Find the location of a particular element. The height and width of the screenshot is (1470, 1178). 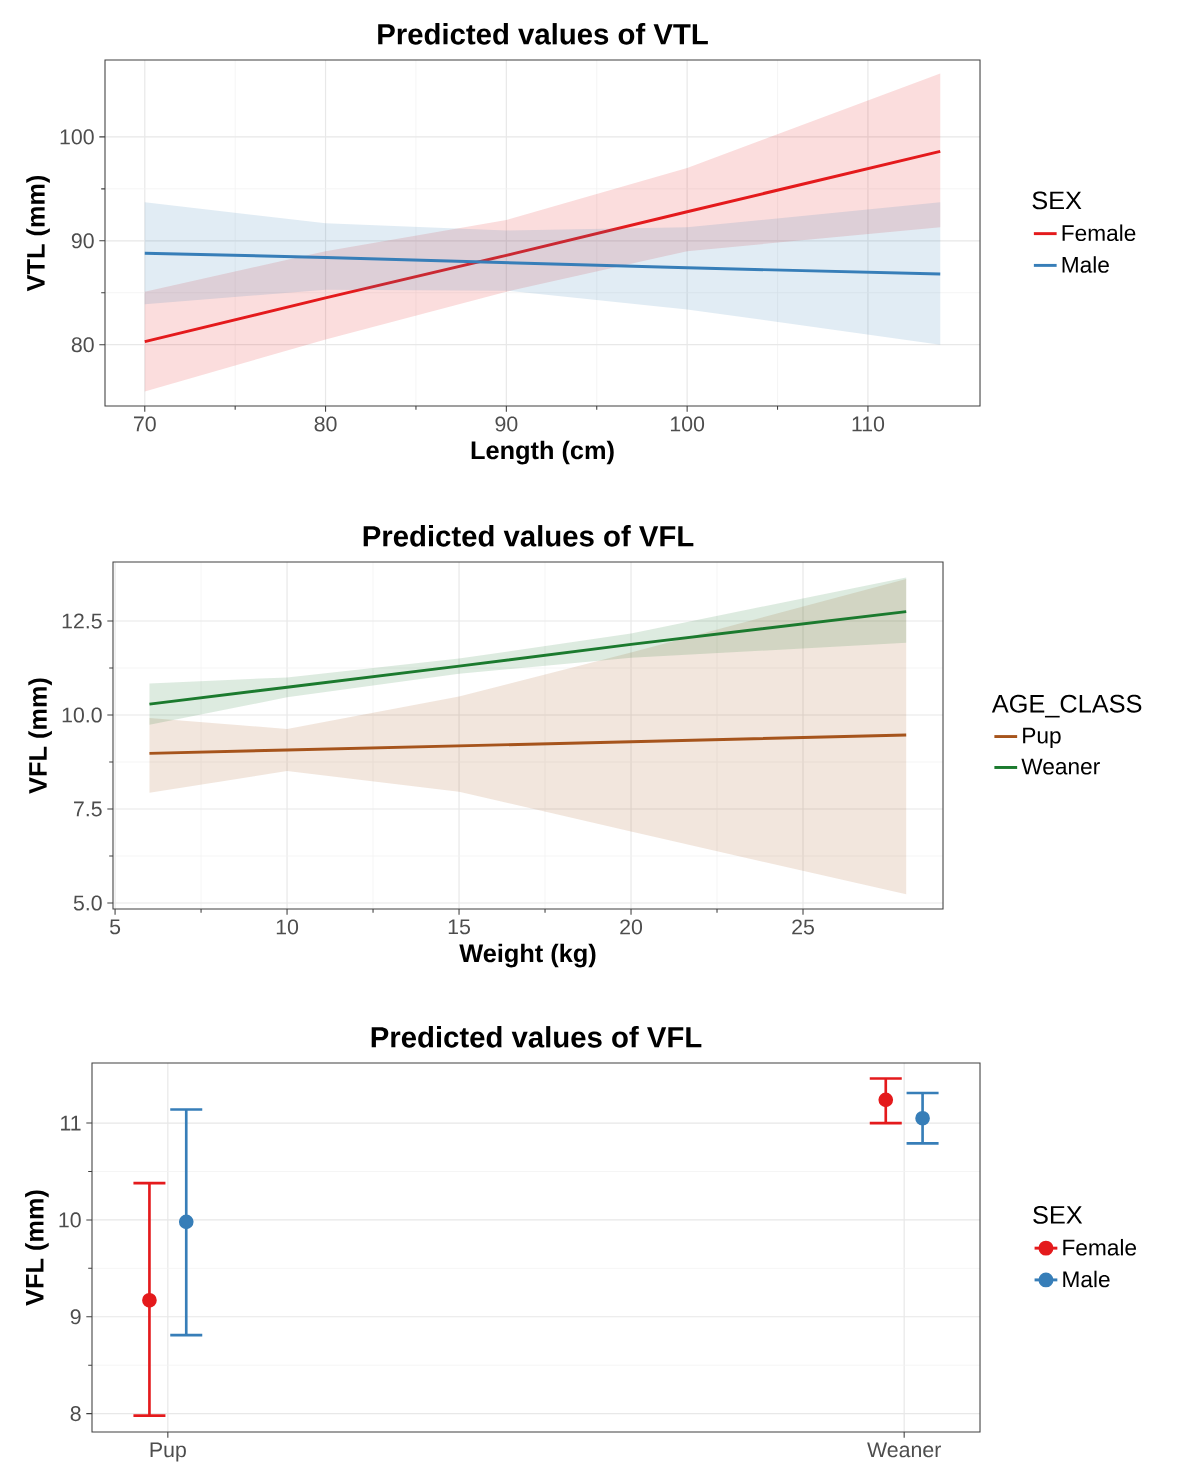

x-axis-title: Weight (kg) is located at coordinates (527, 955).